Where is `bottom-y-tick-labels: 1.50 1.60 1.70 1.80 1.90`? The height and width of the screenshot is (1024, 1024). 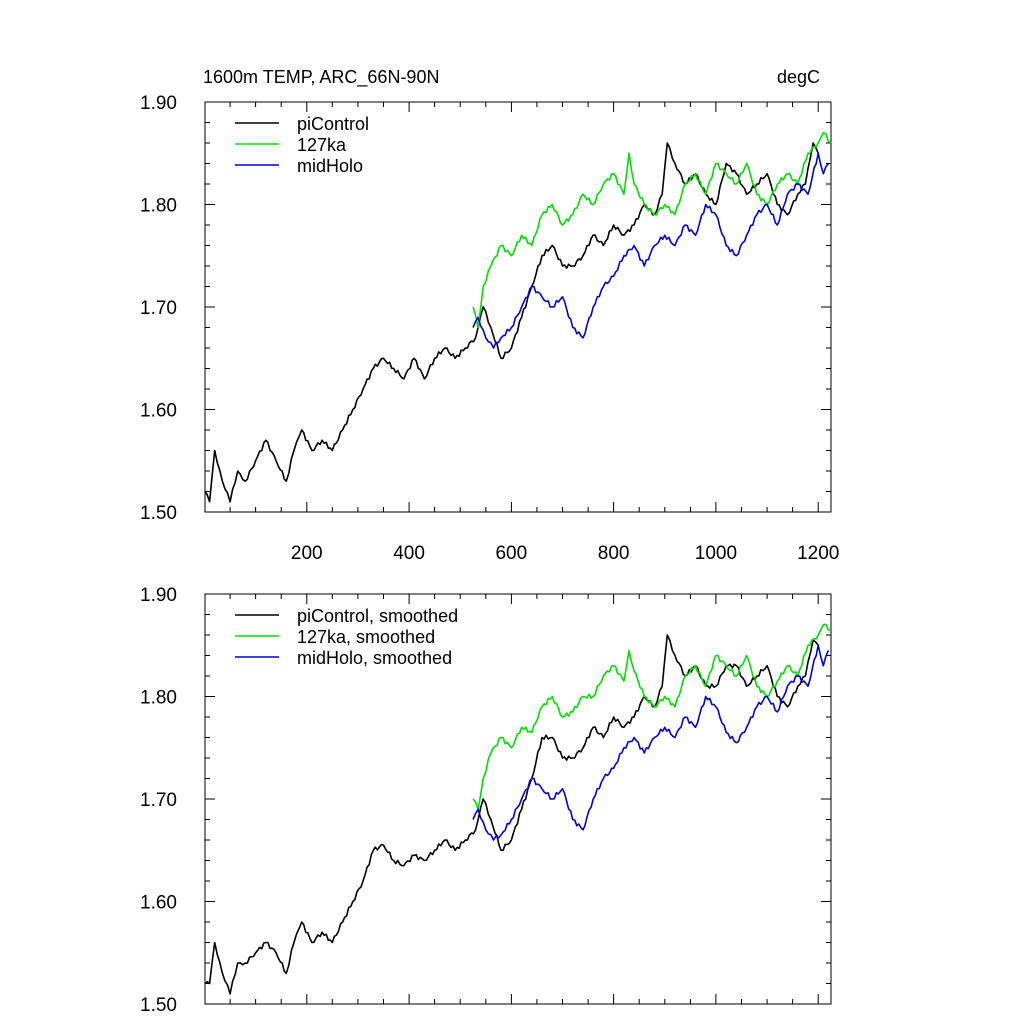 bottom-y-tick-labels: 1.50 1.60 1.70 1.80 1.90 is located at coordinates (158, 800).